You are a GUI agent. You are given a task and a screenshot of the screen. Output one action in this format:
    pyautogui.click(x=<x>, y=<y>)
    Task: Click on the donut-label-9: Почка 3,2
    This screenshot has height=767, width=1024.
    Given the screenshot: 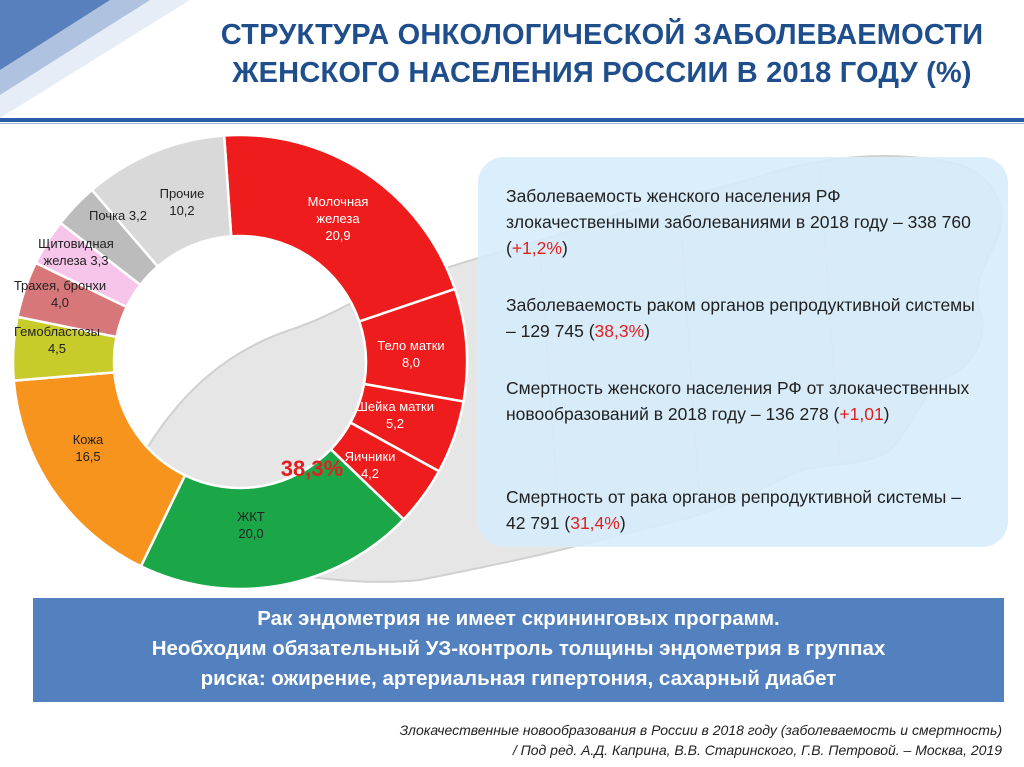 What is the action you would take?
    pyautogui.click(x=118, y=215)
    